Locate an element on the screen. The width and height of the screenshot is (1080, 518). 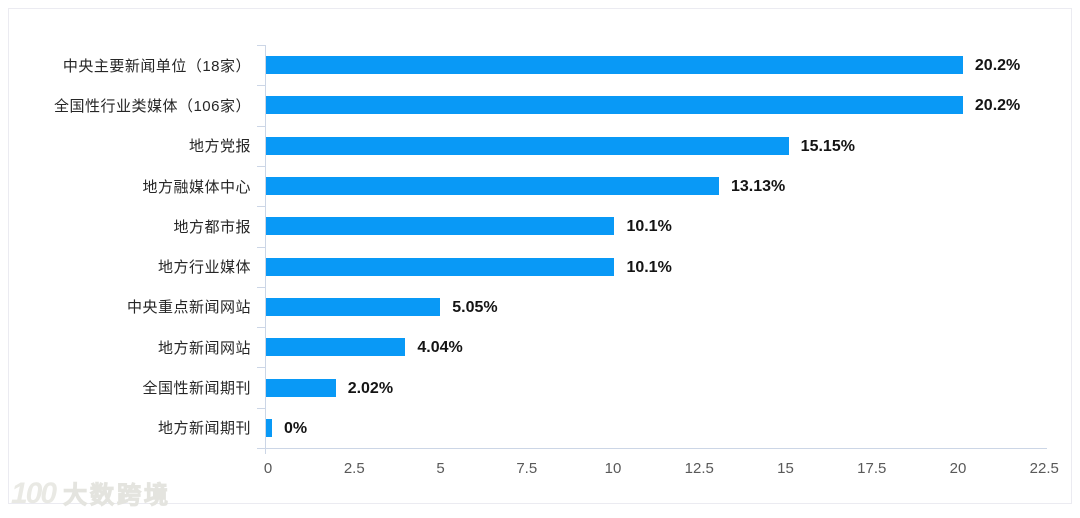
value-label: 4.04% is located at coordinates (440, 348).